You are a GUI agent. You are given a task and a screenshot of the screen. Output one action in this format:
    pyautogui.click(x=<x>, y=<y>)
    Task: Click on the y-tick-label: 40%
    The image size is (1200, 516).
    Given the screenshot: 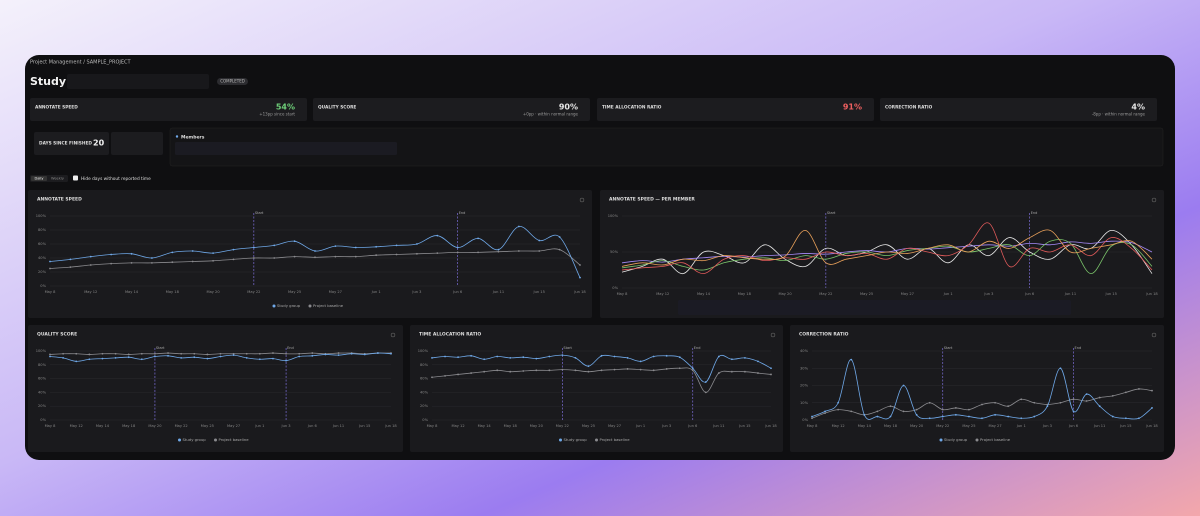 What is the action you would take?
    pyautogui.click(x=42, y=258)
    